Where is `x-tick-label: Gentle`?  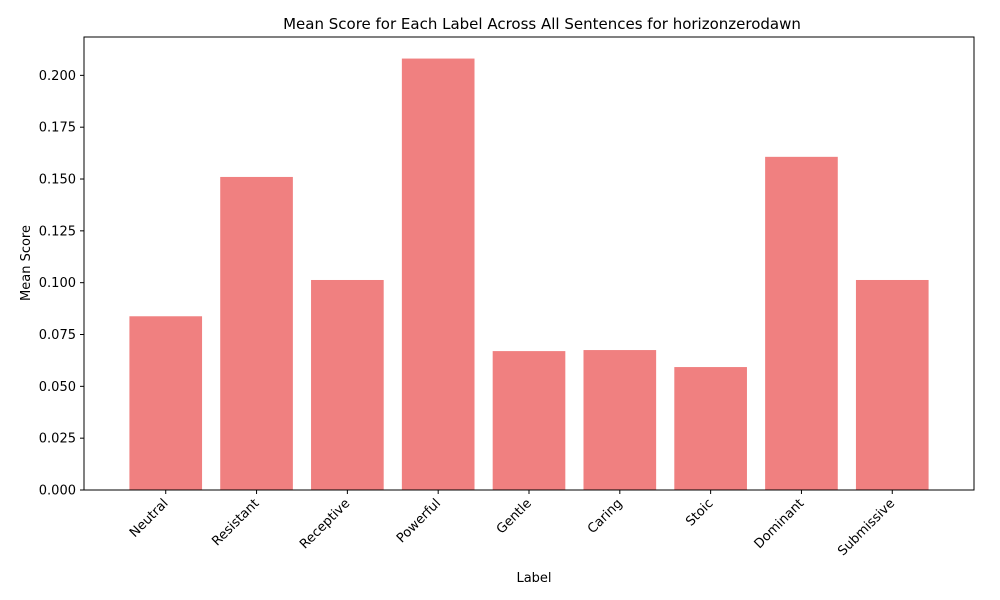 x-tick-label: Gentle is located at coordinates (514, 516).